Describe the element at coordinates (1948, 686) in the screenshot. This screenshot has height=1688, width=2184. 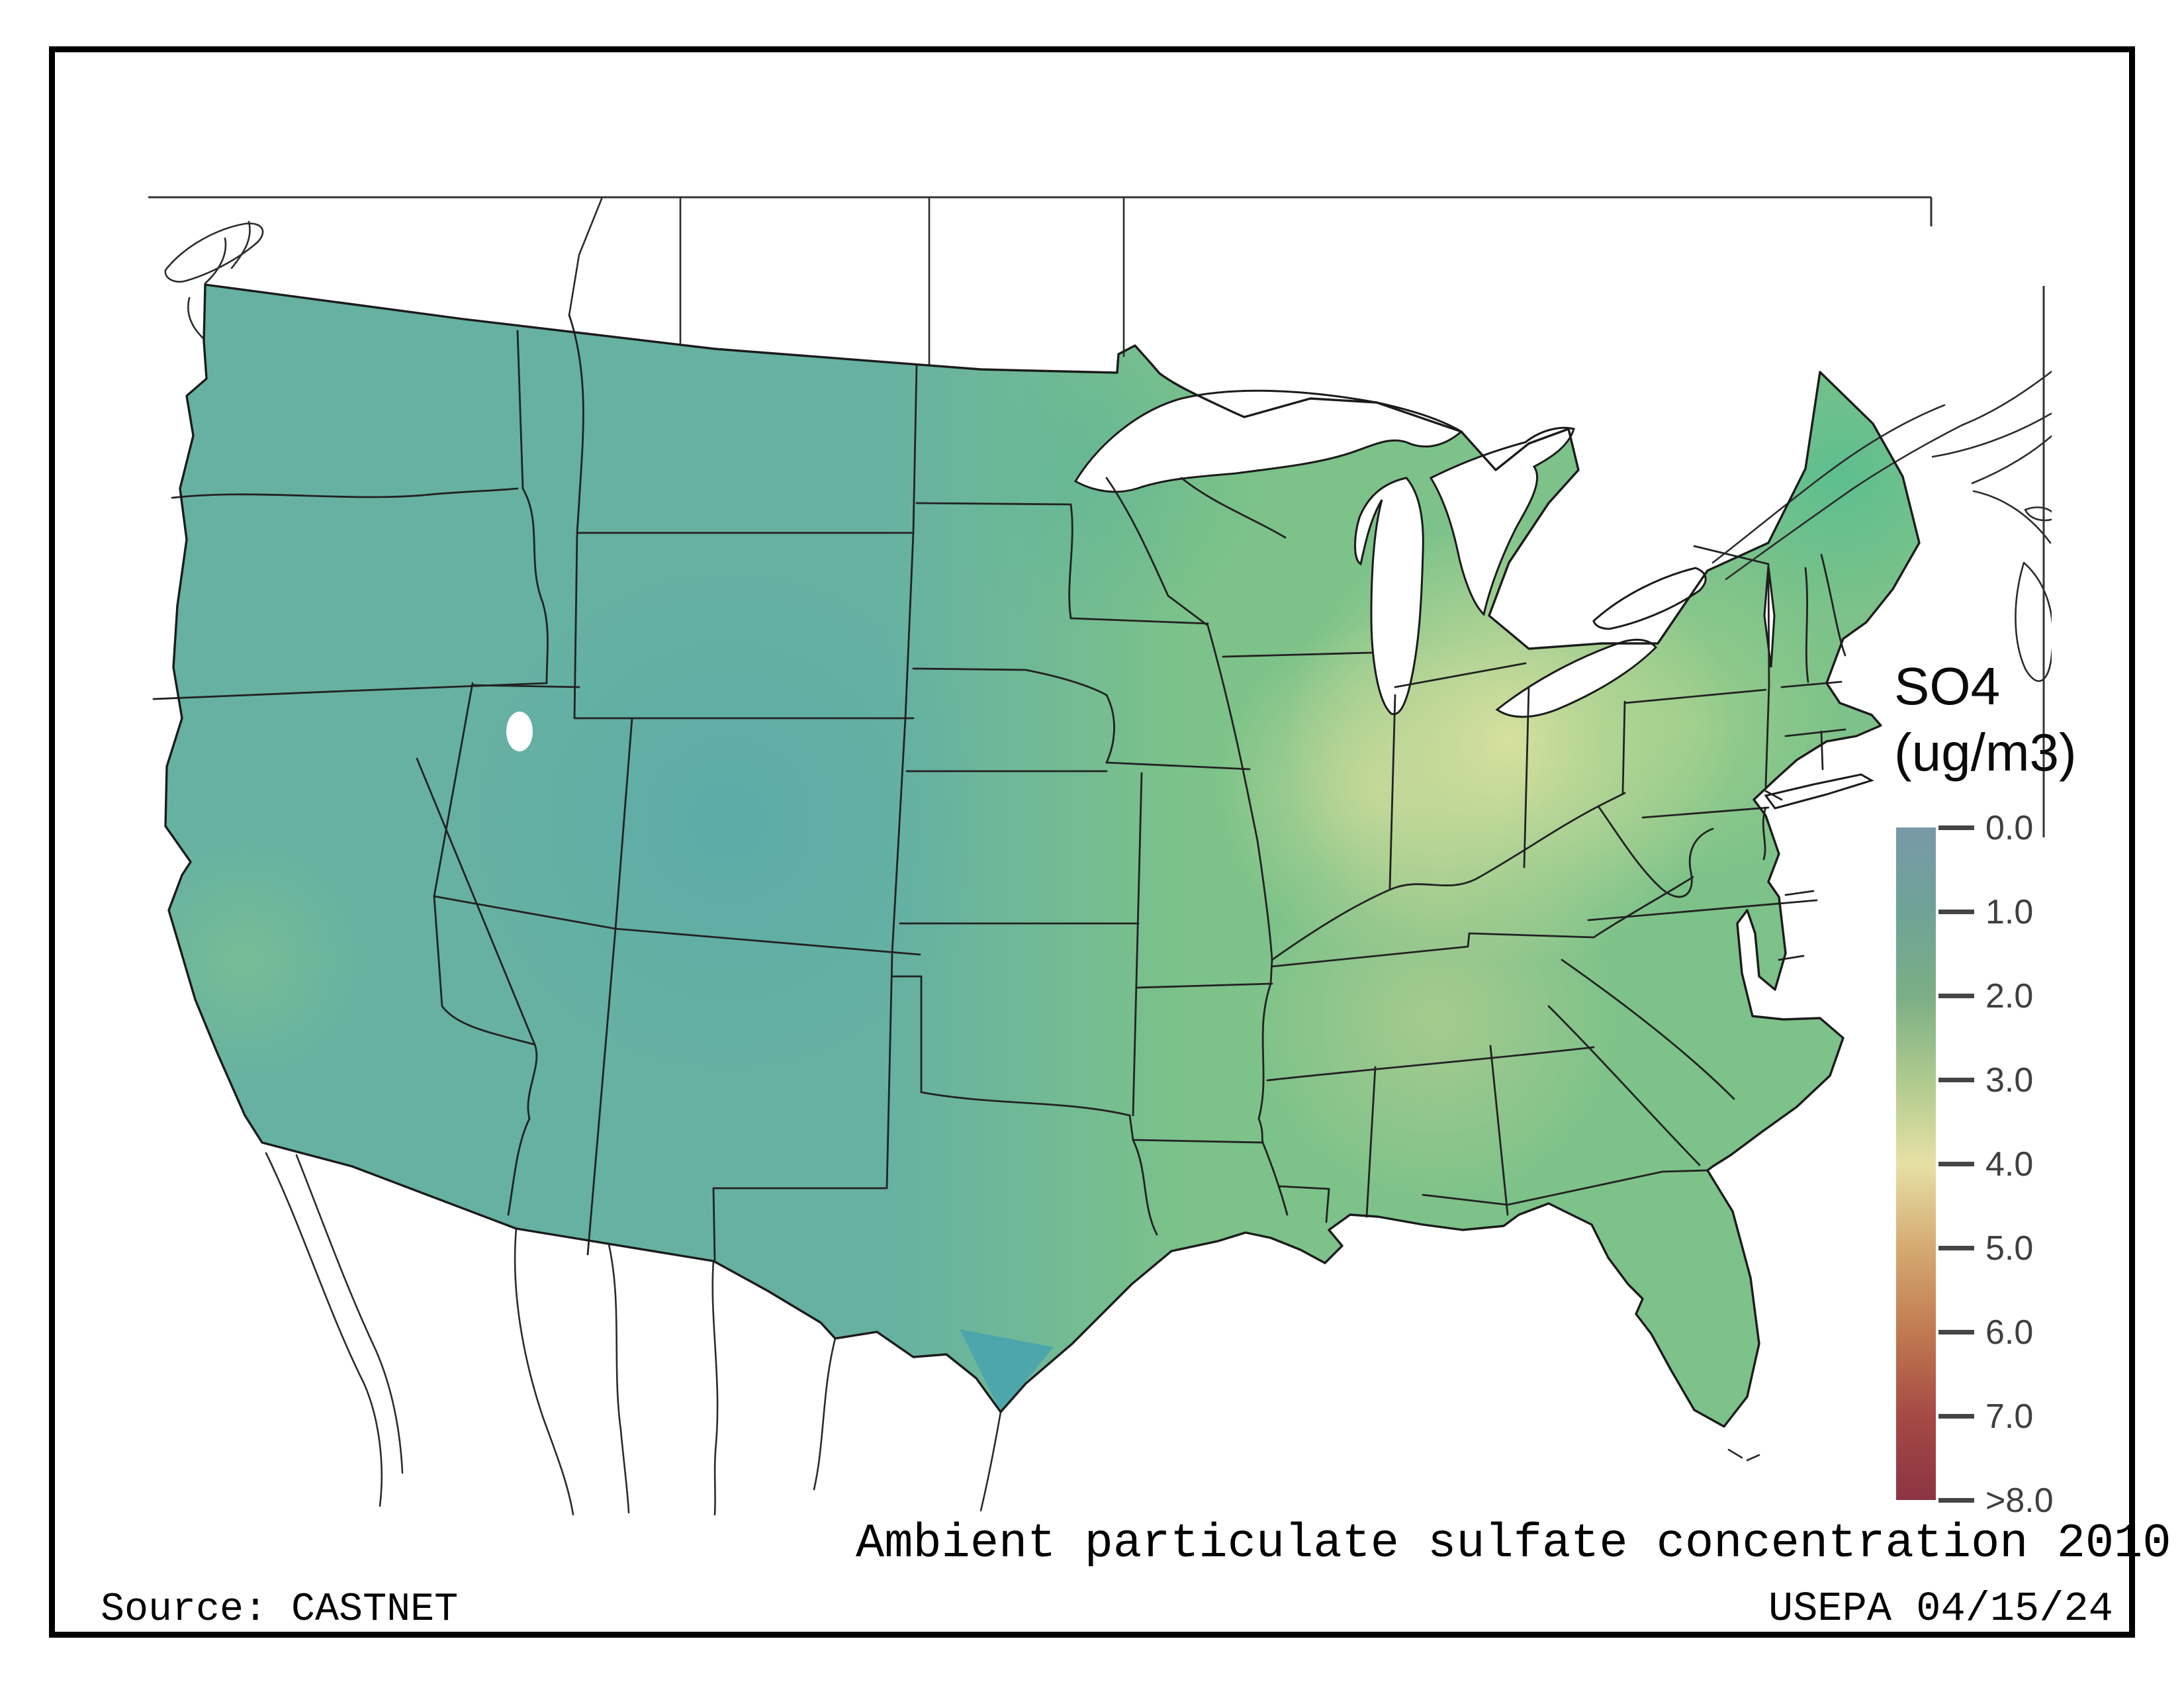
I see `legend-title: SO4` at that location.